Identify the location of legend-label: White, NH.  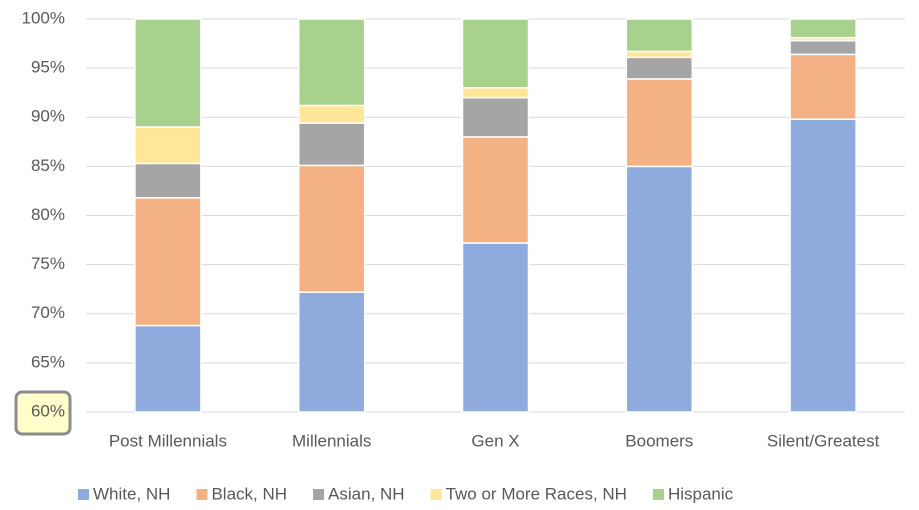
(131, 493).